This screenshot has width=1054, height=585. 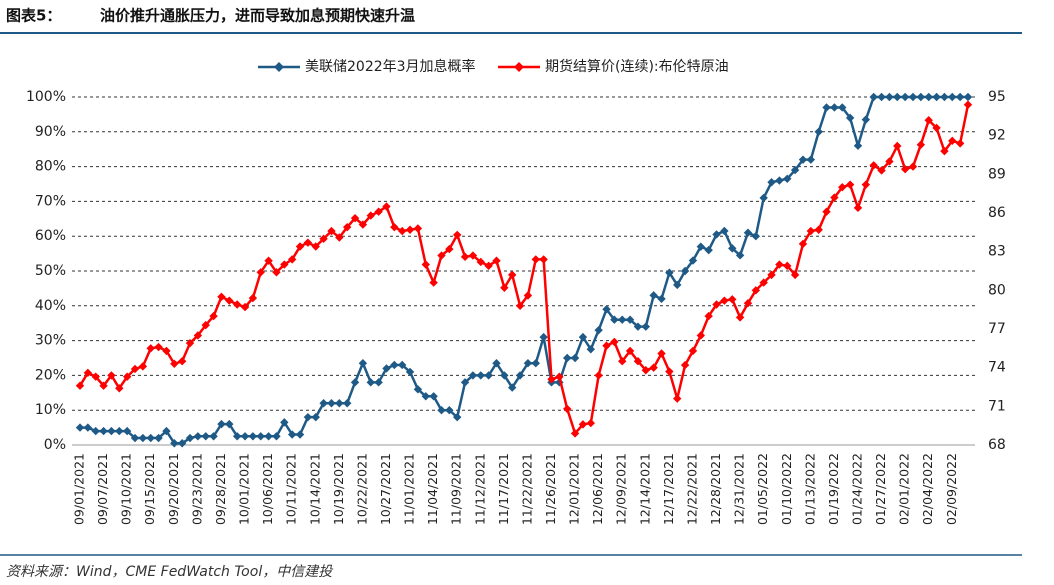 I want to click on y2-tick-label: 80, so click(x=997, y=290).